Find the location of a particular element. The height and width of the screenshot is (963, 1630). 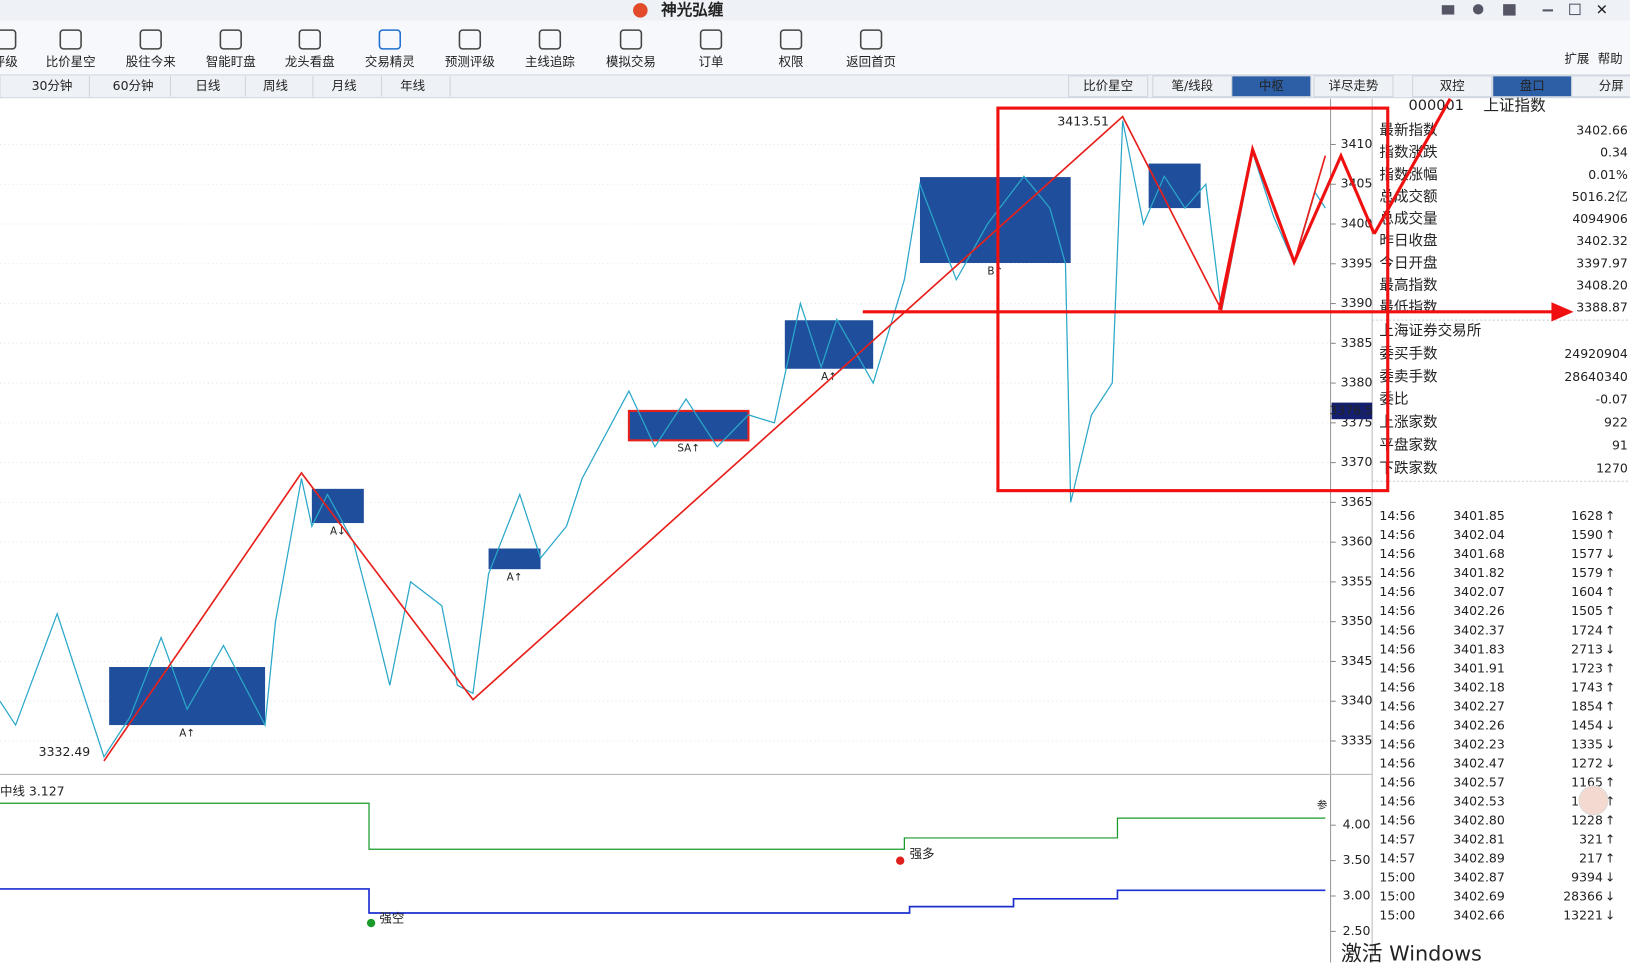

mail-icon is located at coordinates (1448, 10).